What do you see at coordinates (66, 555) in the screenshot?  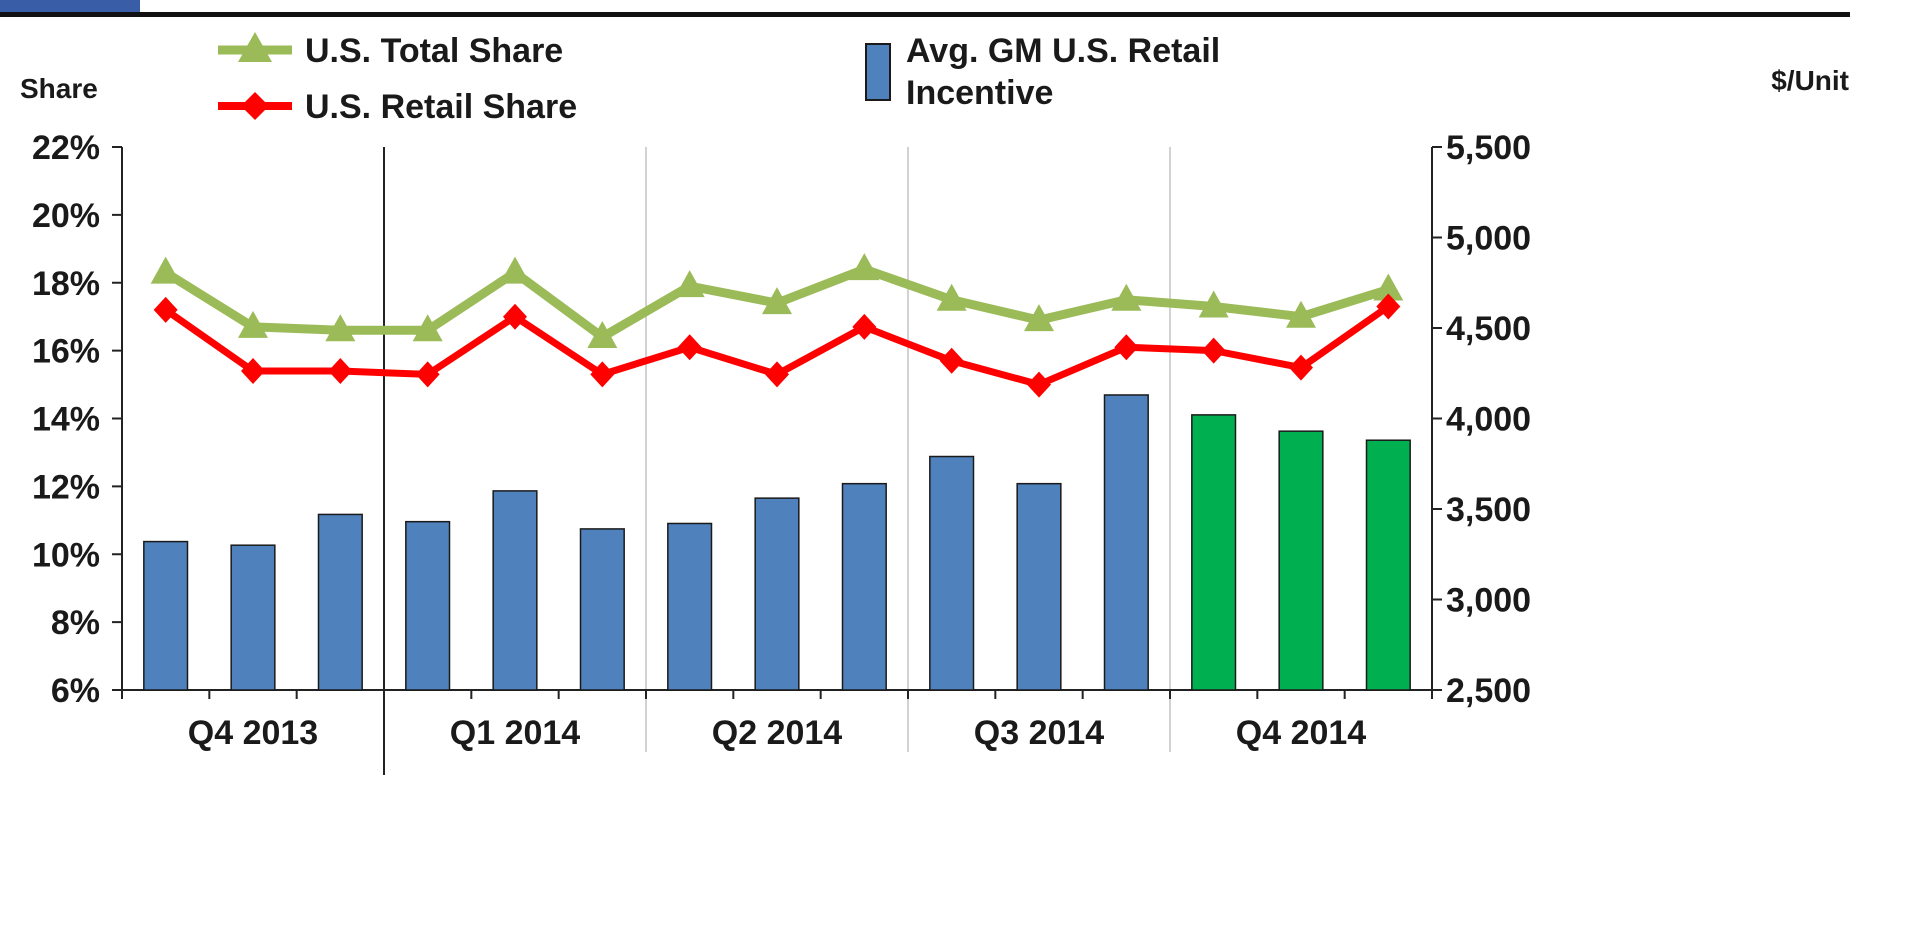 I see `left-tick-label: 10%` at bounding box center [66, 555].